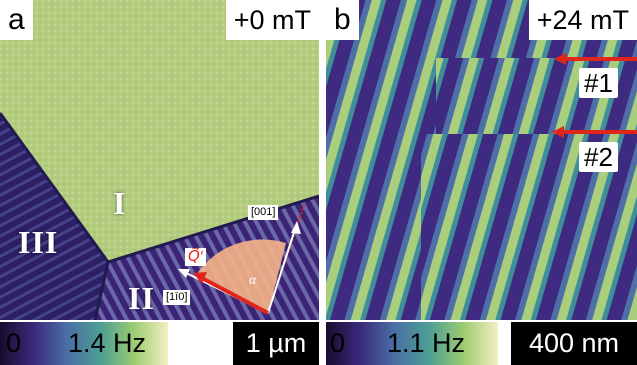  Describe the element at coordinates (598, 157) in the screenshot. I see `marker-2-label: #2` at that location.